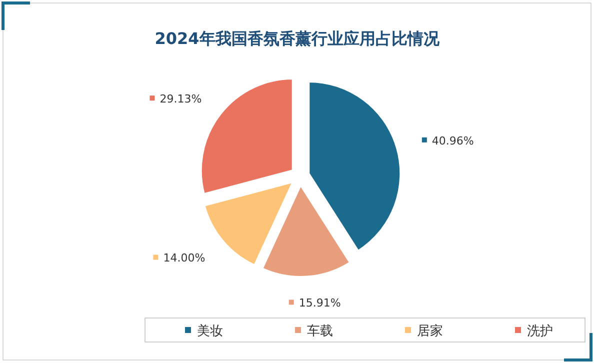 The width and height of the screenshot is (594, 363). I want to click on chart-title: 2024年我国香氛香薰行业应用占比情况, so click(297, 38).